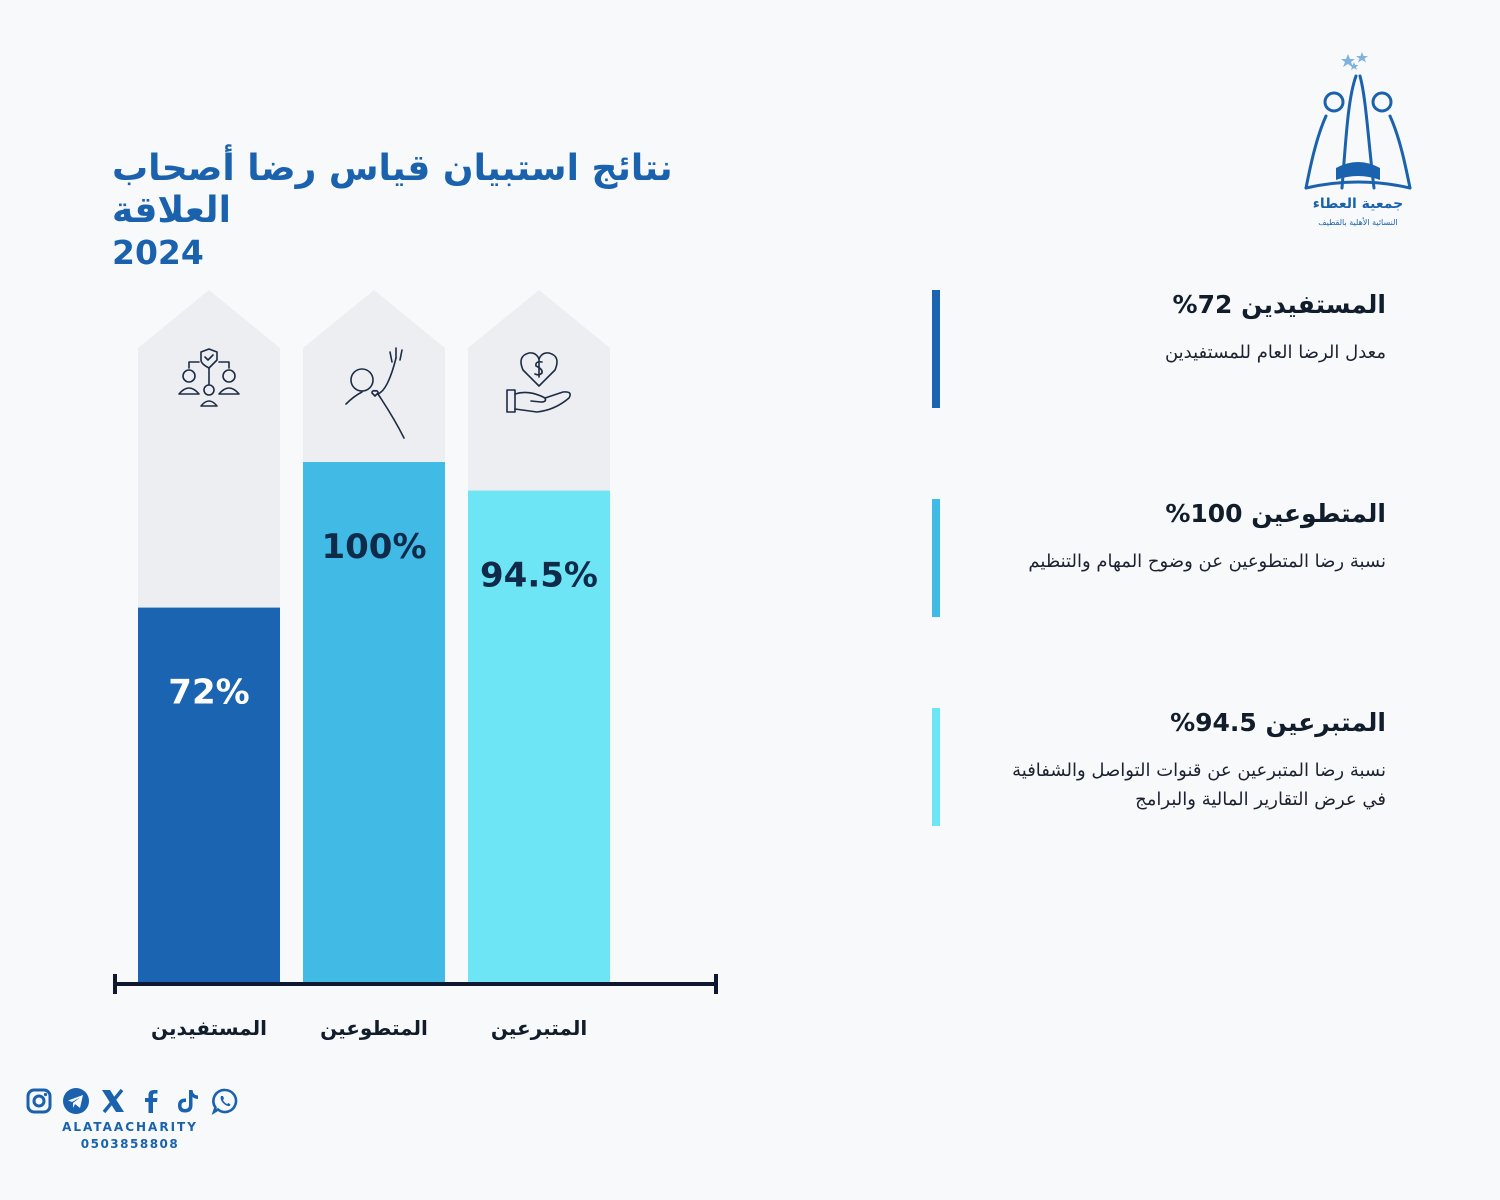 The height and width of the screenshot is (1200, 1500). I want to click on data-label: 94.5%, so click(539, 576).